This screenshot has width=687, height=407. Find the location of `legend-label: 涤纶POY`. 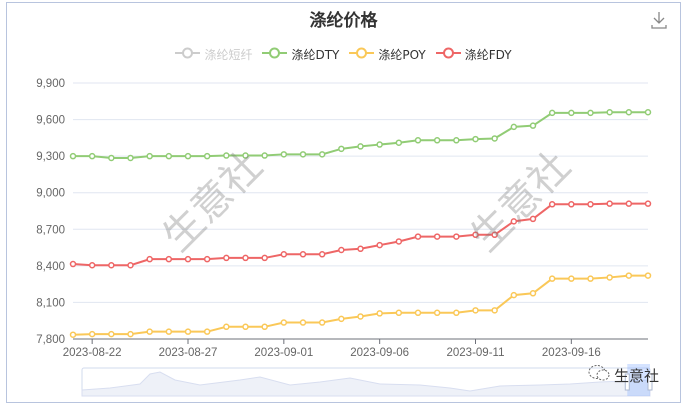

legend-label: 涤纶POY is located at coordinates (402, 55).